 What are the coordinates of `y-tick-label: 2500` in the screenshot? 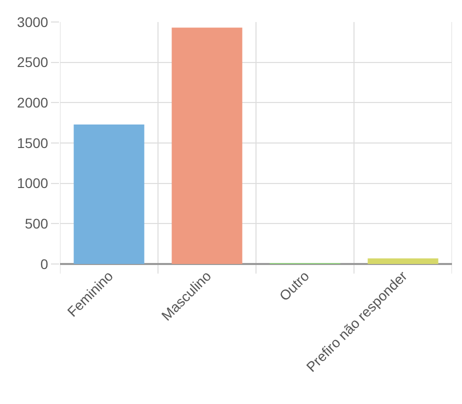 It's located at (32, 62).